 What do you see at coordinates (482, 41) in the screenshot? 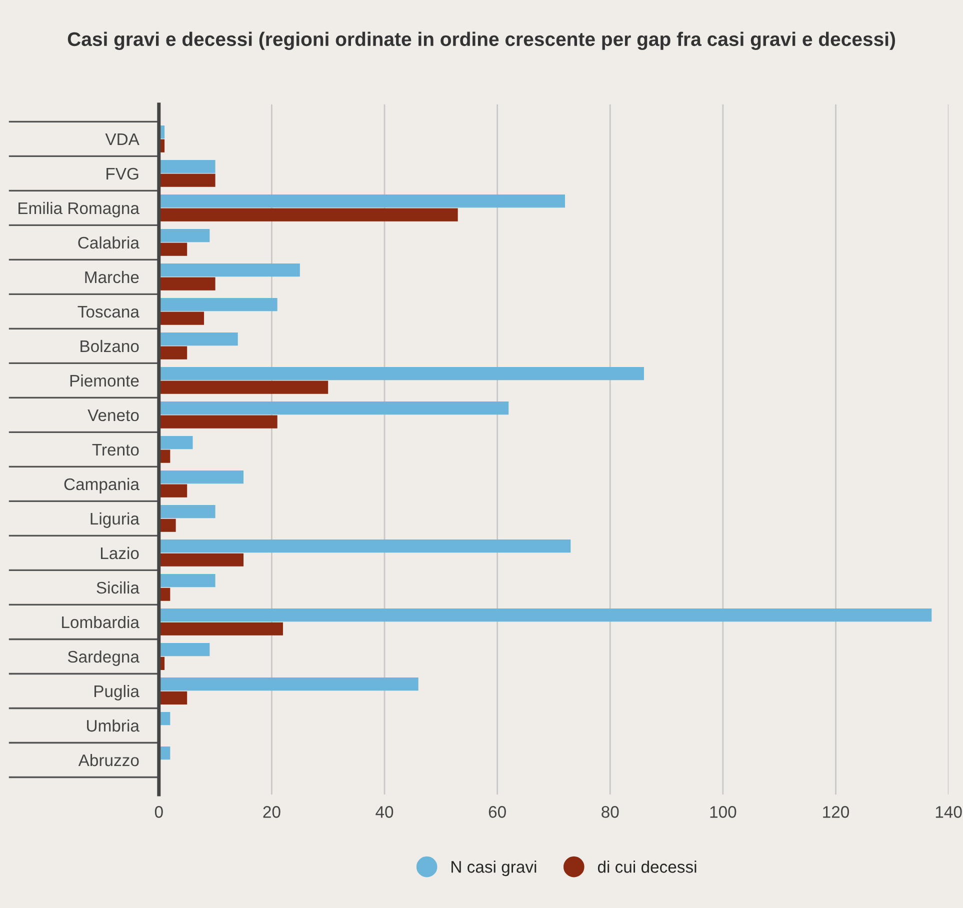
I see `chart-title: Casi gravi e decessi (regioni ordinate in ordine crescente per gap fra casi gravi e decessi)` at bounding box center [482, 41].